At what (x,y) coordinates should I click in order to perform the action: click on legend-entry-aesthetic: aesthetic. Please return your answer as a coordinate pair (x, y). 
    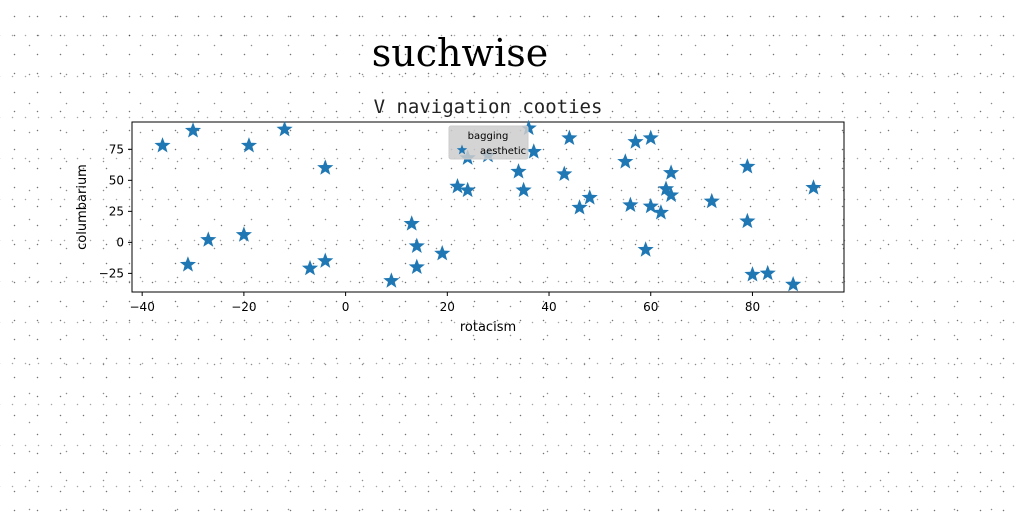
    Looking at the image, I should click on (503, 151).